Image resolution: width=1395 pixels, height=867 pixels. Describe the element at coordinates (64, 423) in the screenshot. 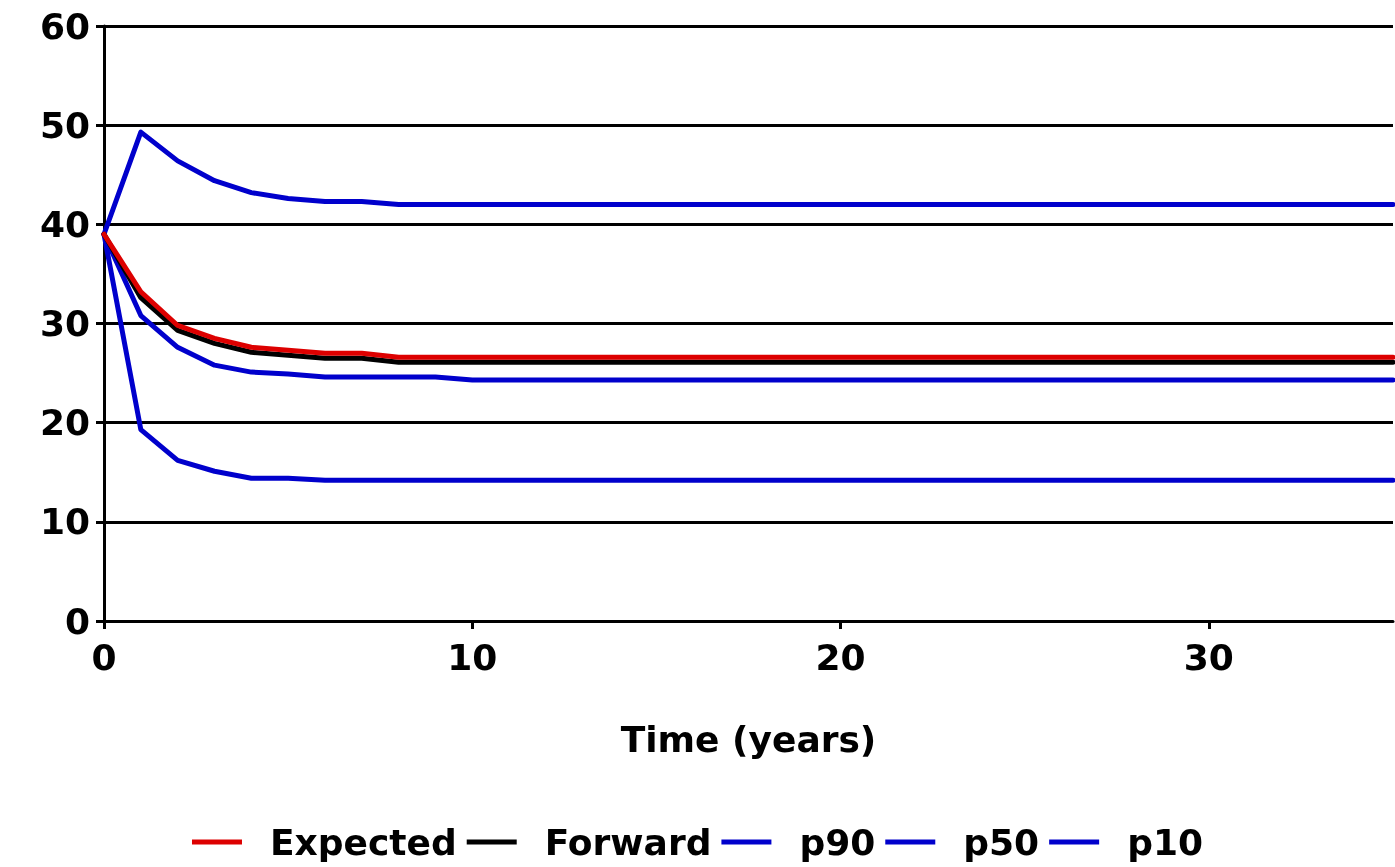

I see `y-tick-label: 20` at that location.